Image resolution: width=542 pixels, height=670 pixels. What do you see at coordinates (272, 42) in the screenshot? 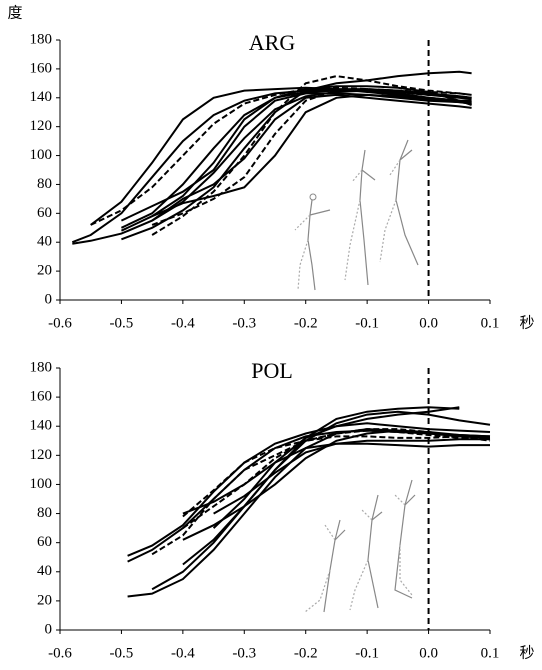
I see `chart-title: ARG` at bounding box center [272, 42].